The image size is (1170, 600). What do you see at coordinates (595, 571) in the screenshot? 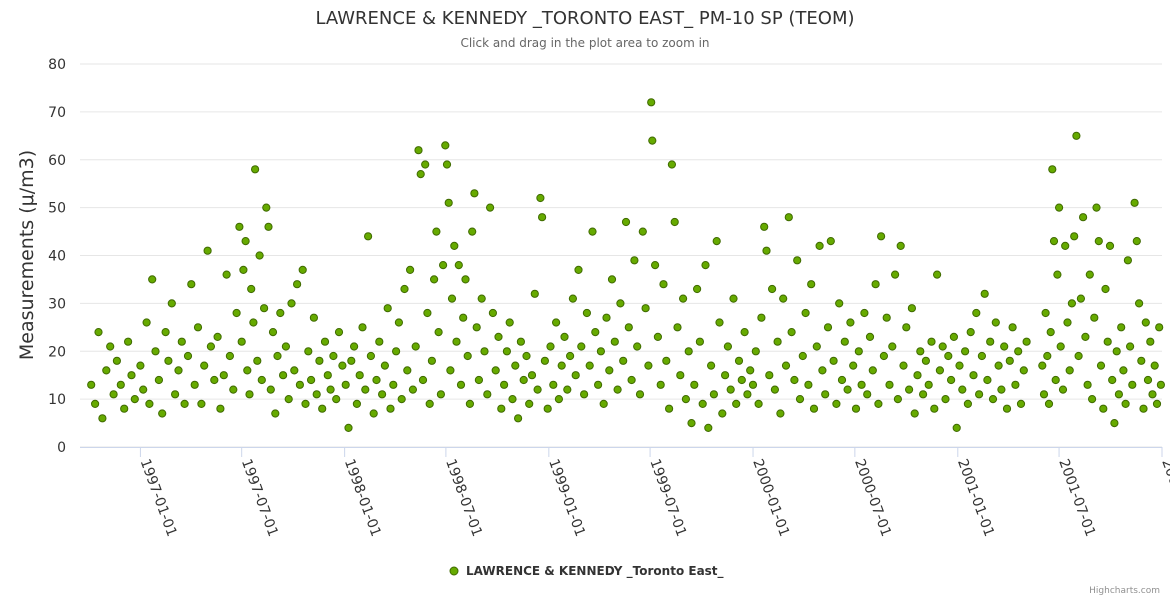
I see `legend-item-label: LAWRENCE & KENNEDY _Toronto East_` at bounding box center [595, 571].